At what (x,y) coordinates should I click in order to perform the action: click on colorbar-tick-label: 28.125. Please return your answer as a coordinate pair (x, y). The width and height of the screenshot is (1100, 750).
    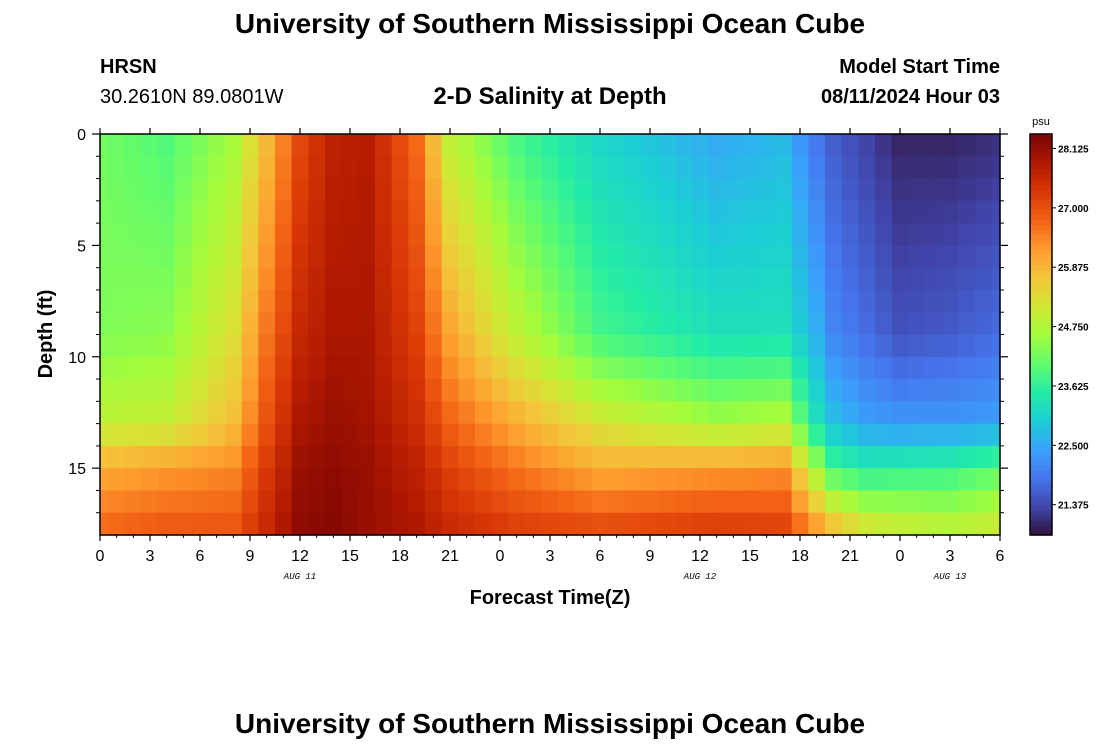
    Looking at the image, I should click on (1073, 150).